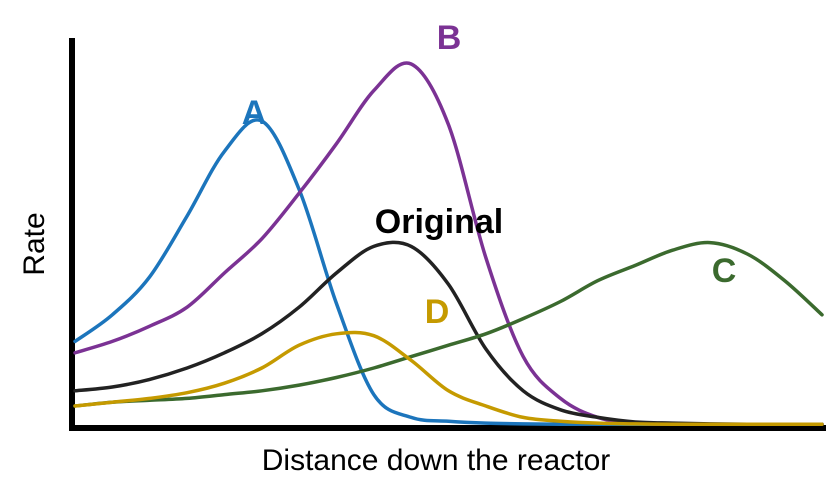 This screenshot has width=828, height=494. I want to click on x-axis-title: Distance down the reactor, so click(436, 460).